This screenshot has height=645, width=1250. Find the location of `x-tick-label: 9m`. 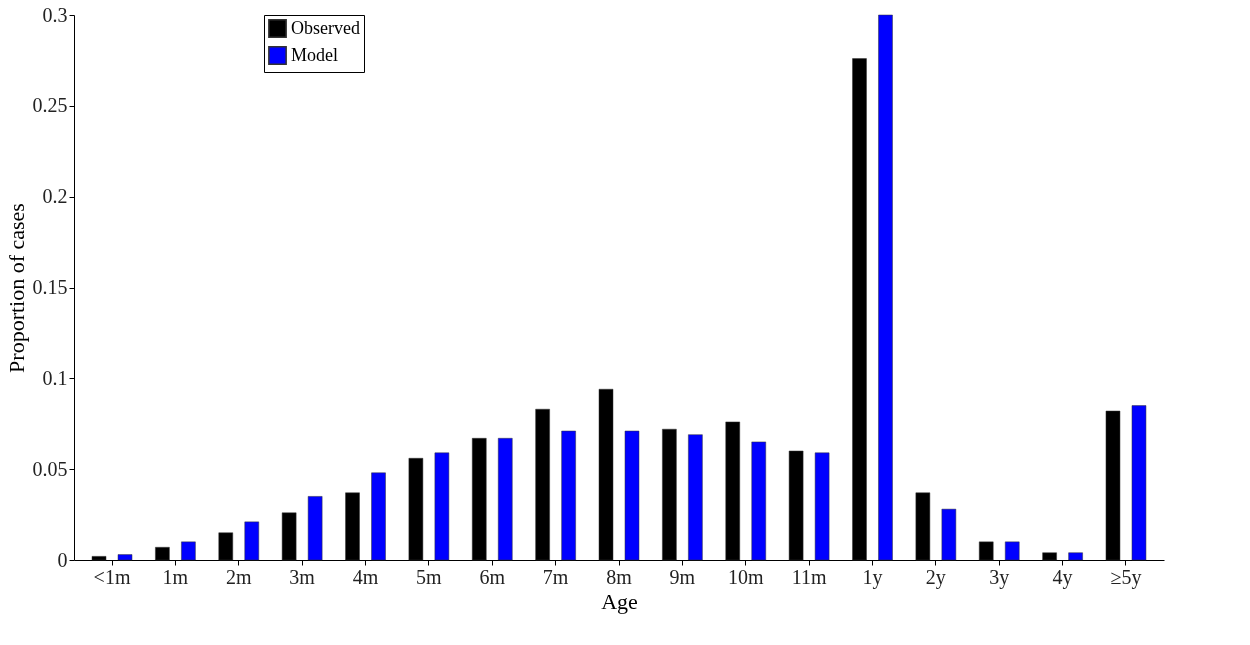

x-tick-label: 9m is located at coordinates (682, 576).